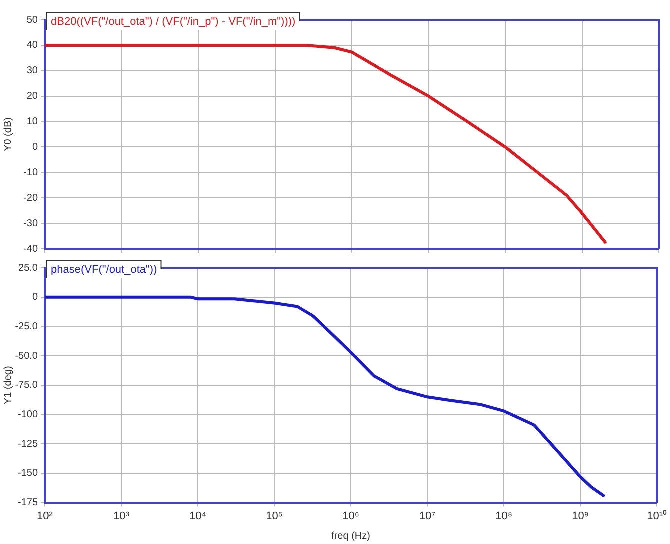 This screenshot has height=544, width=670. What do you see at coordinates (26, 326) in the screenshot?
I see `y-tick-label: -25.0` at bounding box center [26, 326].